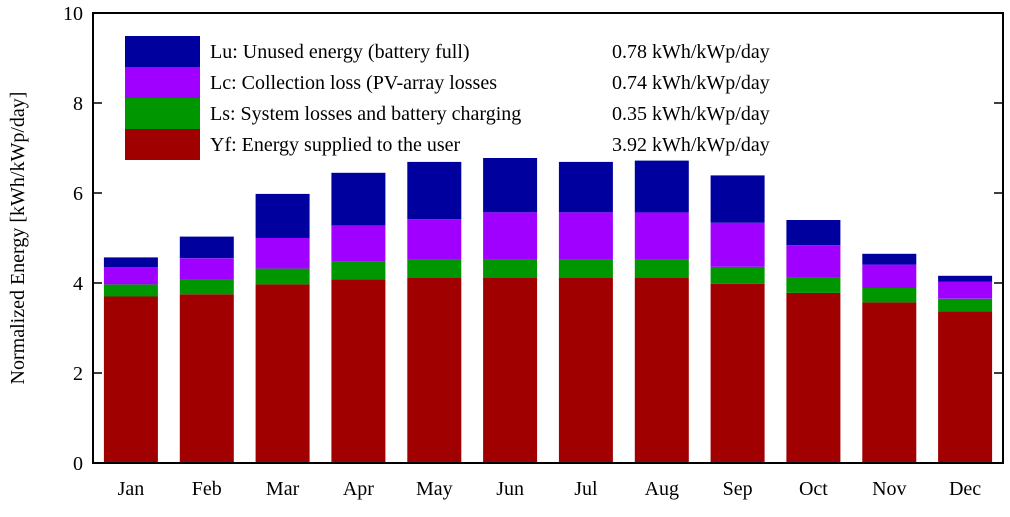 This screenshot has height=517, width=1010. Describe the element at coordinates (282, 276) in the screenshot. I see `bar-segment-mar-s1` at that location.